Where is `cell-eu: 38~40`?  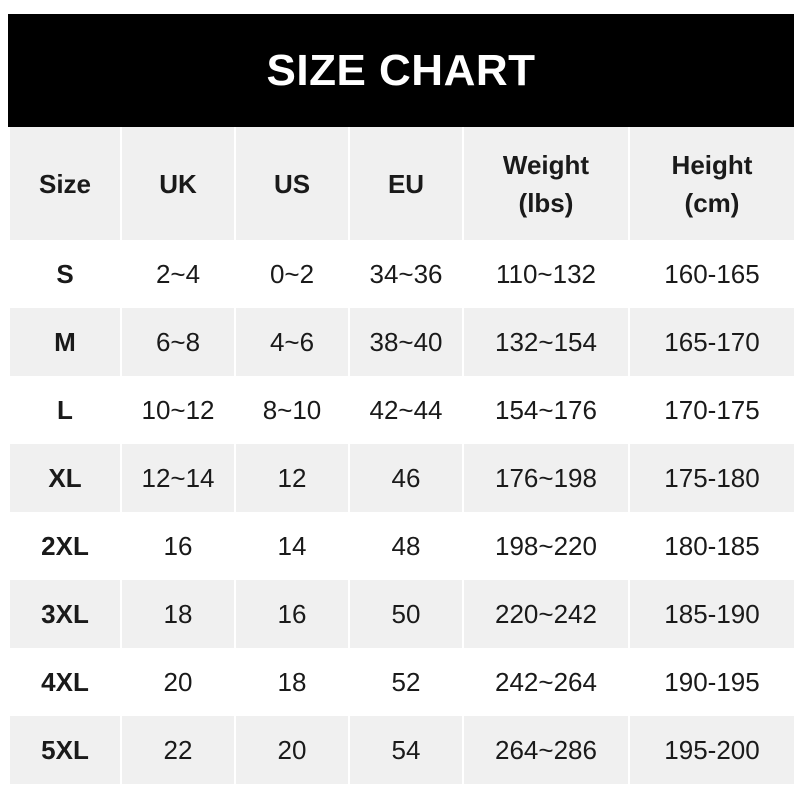
cell-eu: 38~40 is located at coordinates (406, 342).